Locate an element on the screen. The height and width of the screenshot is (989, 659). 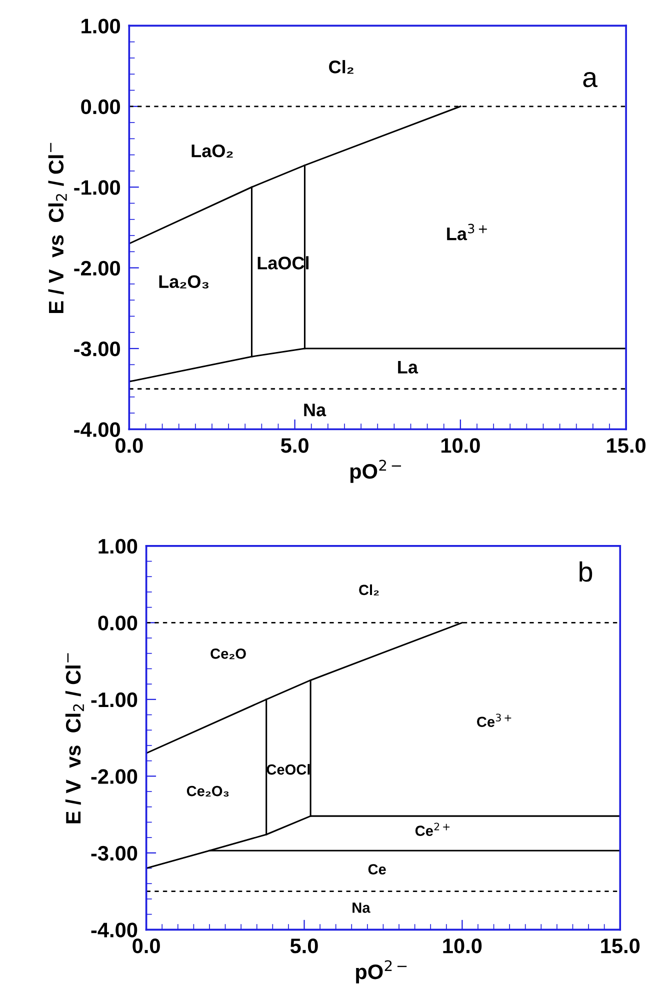
annotation: b is located at coordinates (586, 571).